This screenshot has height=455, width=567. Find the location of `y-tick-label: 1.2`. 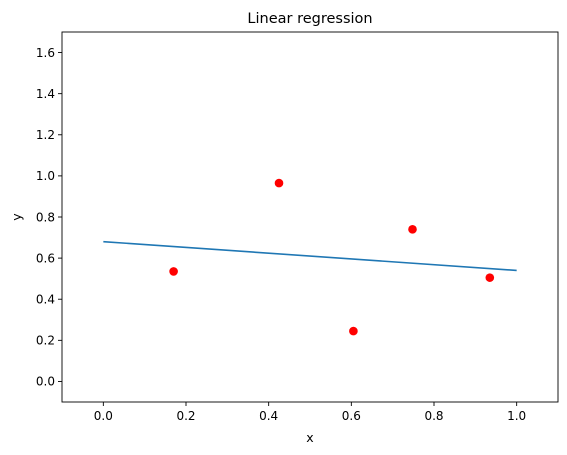

y-tick-label: 1.2 is located at coordinates (45, 135).